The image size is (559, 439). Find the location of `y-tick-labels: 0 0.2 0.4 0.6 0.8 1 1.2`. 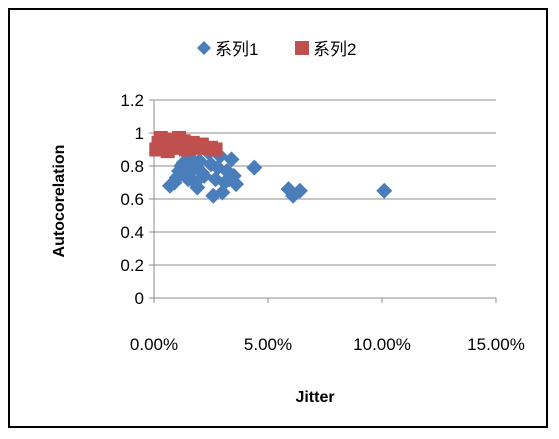

y-tick-labels: 0 0.2 0.4 0.6 0.8 1 1.2 is located at coordinates (132, 199).